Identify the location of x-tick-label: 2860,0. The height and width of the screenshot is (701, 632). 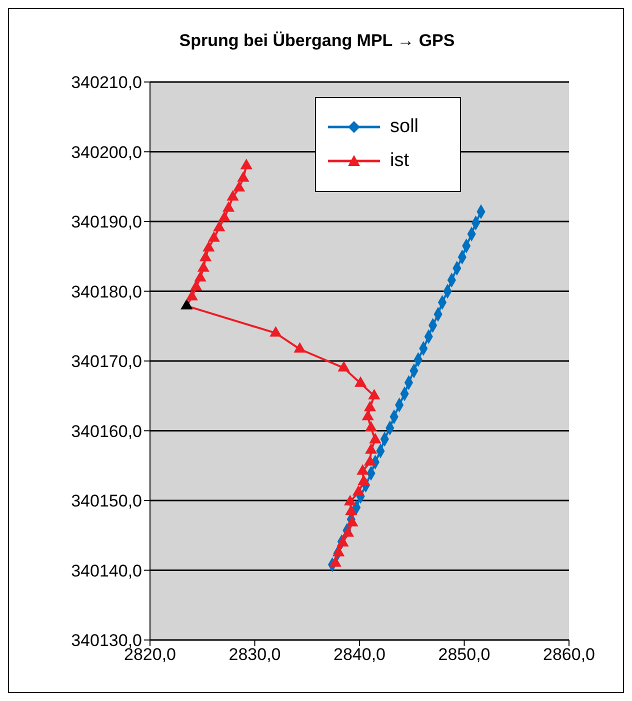
(569, 654).